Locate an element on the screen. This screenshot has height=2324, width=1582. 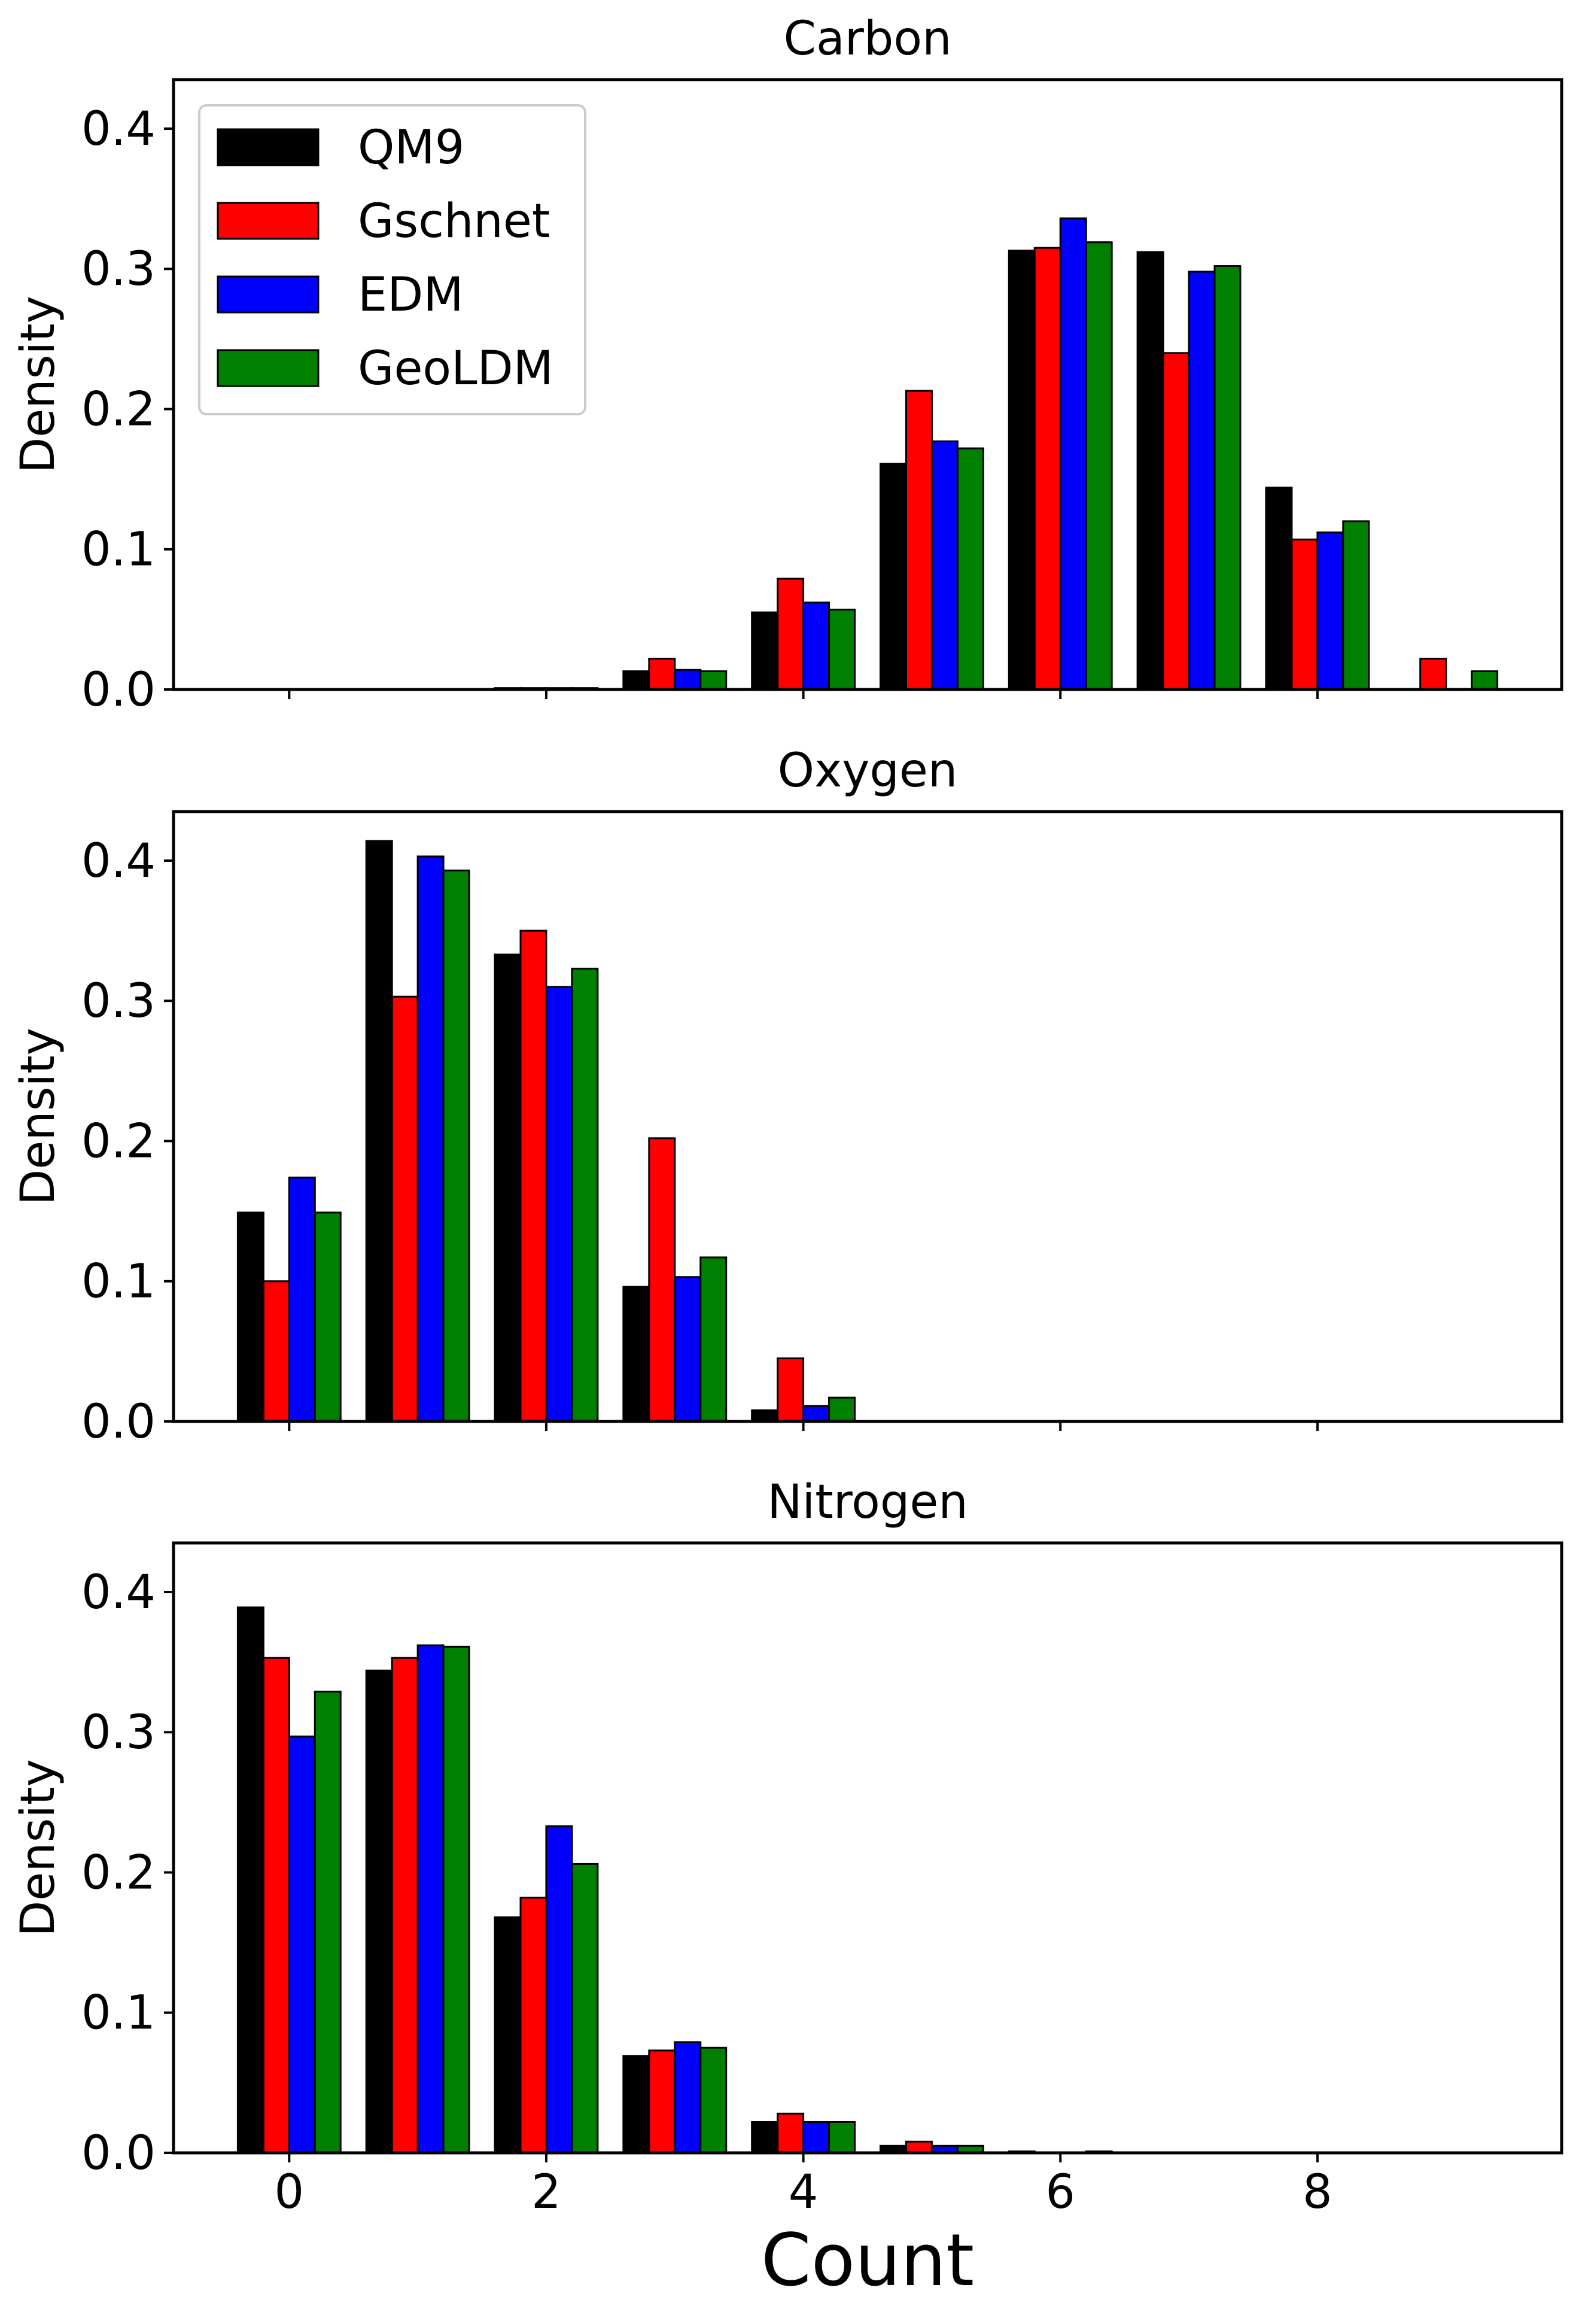
x-tick-label: 0 is located at coordinates (290, 2192).